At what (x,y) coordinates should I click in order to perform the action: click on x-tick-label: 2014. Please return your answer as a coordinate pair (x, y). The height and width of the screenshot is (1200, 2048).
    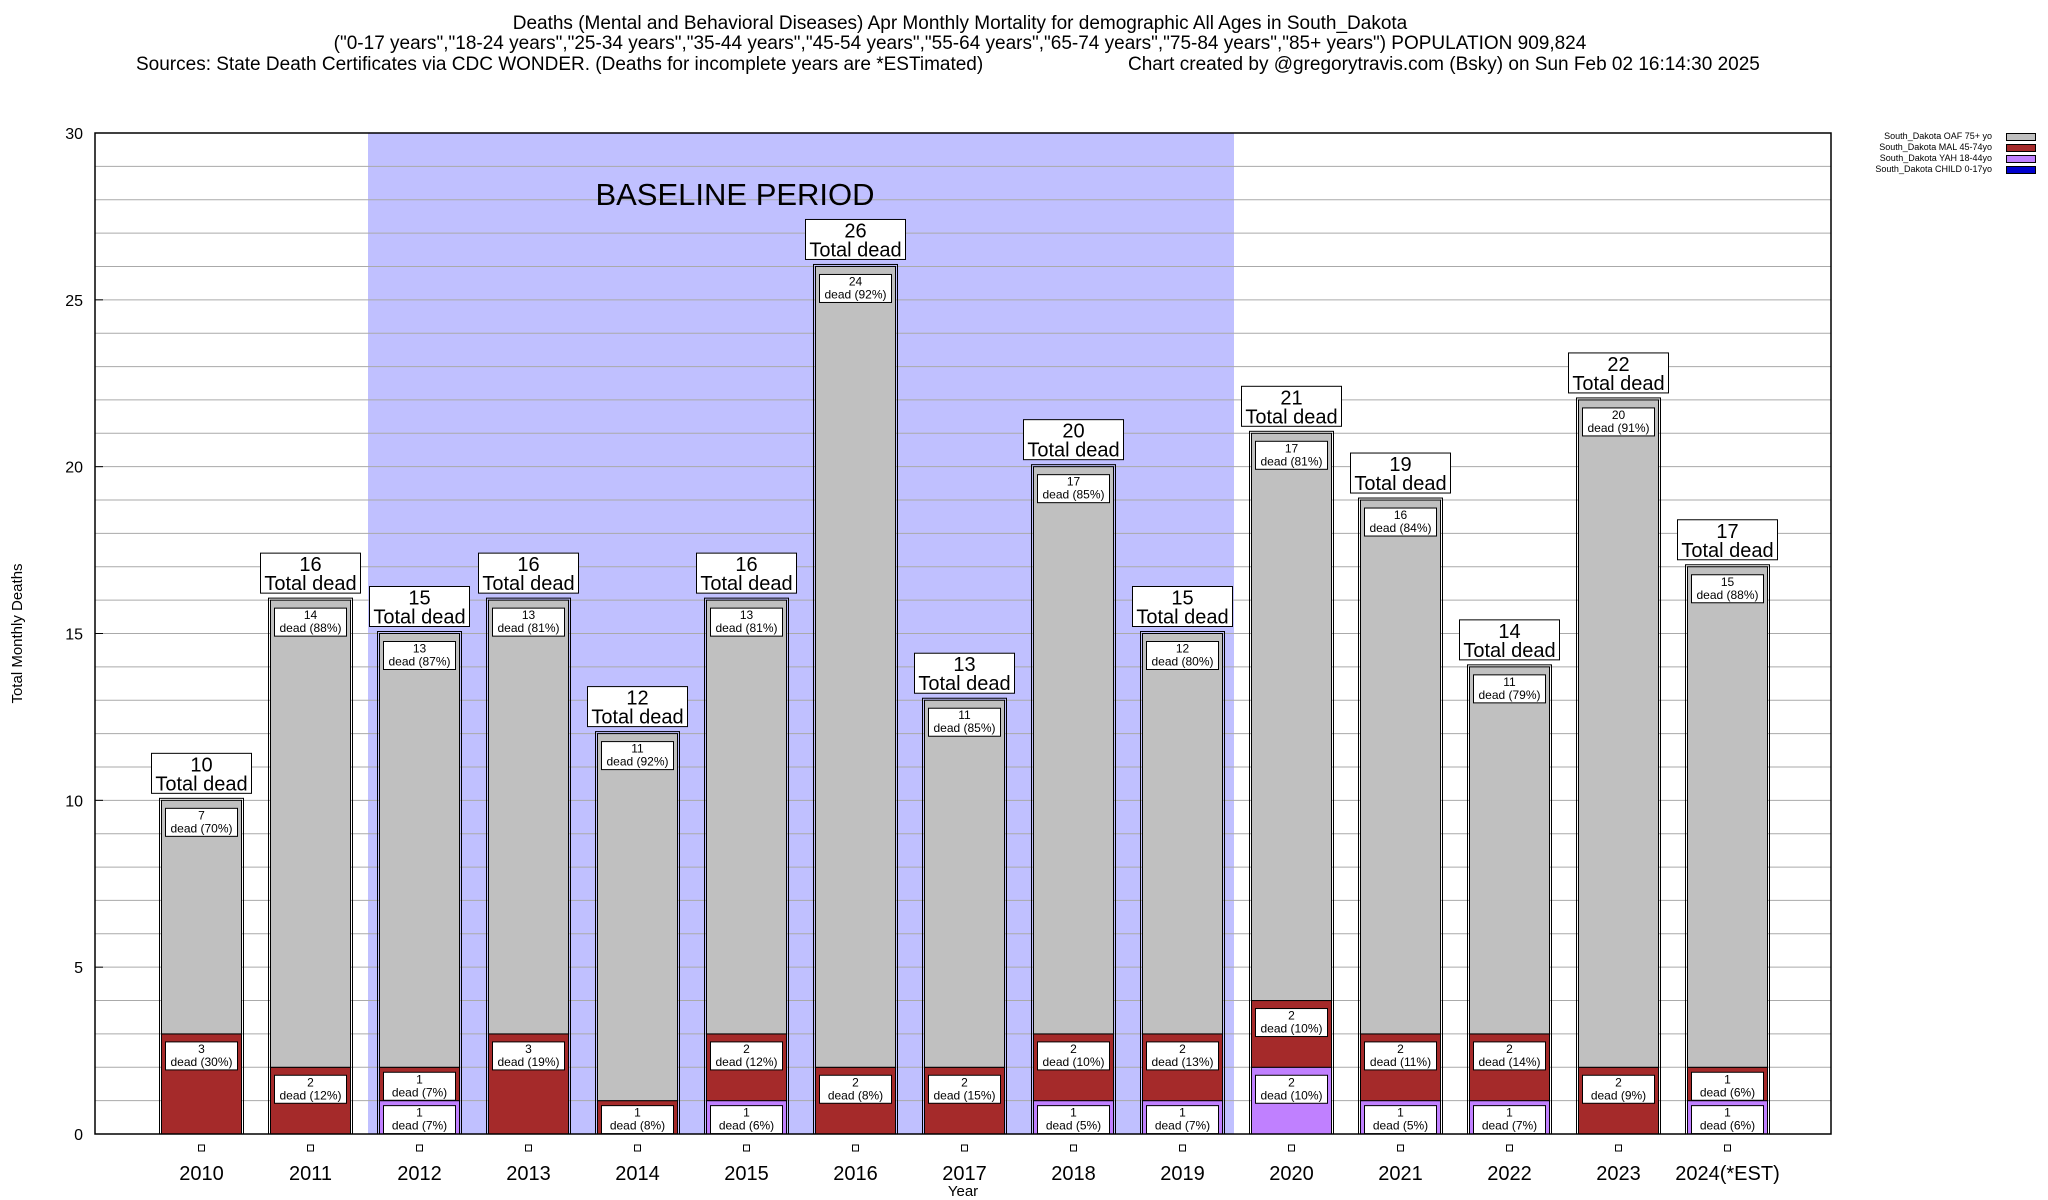
    Looking at the image, I should click on (637, 1174).